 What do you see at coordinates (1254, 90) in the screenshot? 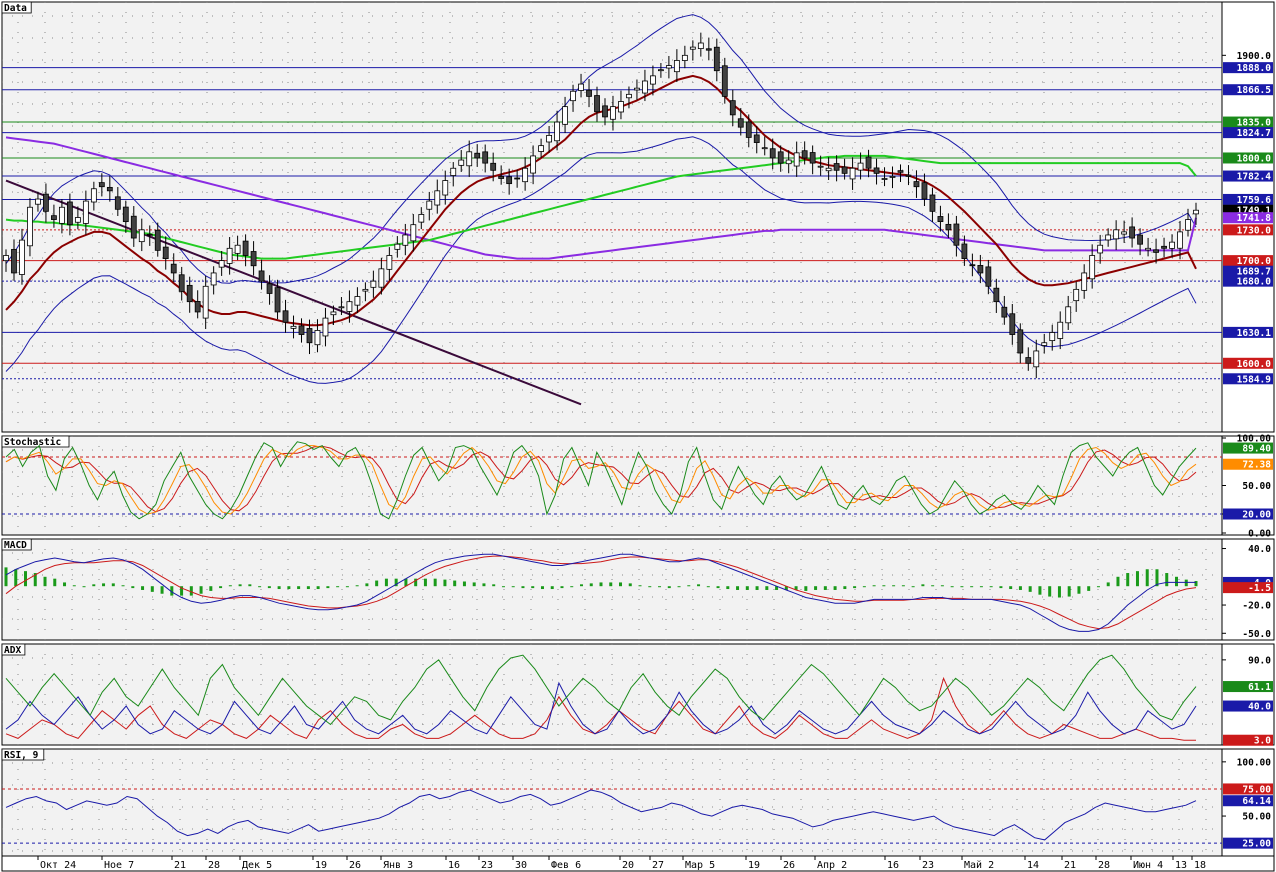
I see `value-tag-label: 1866.5` at bounding box center [1254, 90].